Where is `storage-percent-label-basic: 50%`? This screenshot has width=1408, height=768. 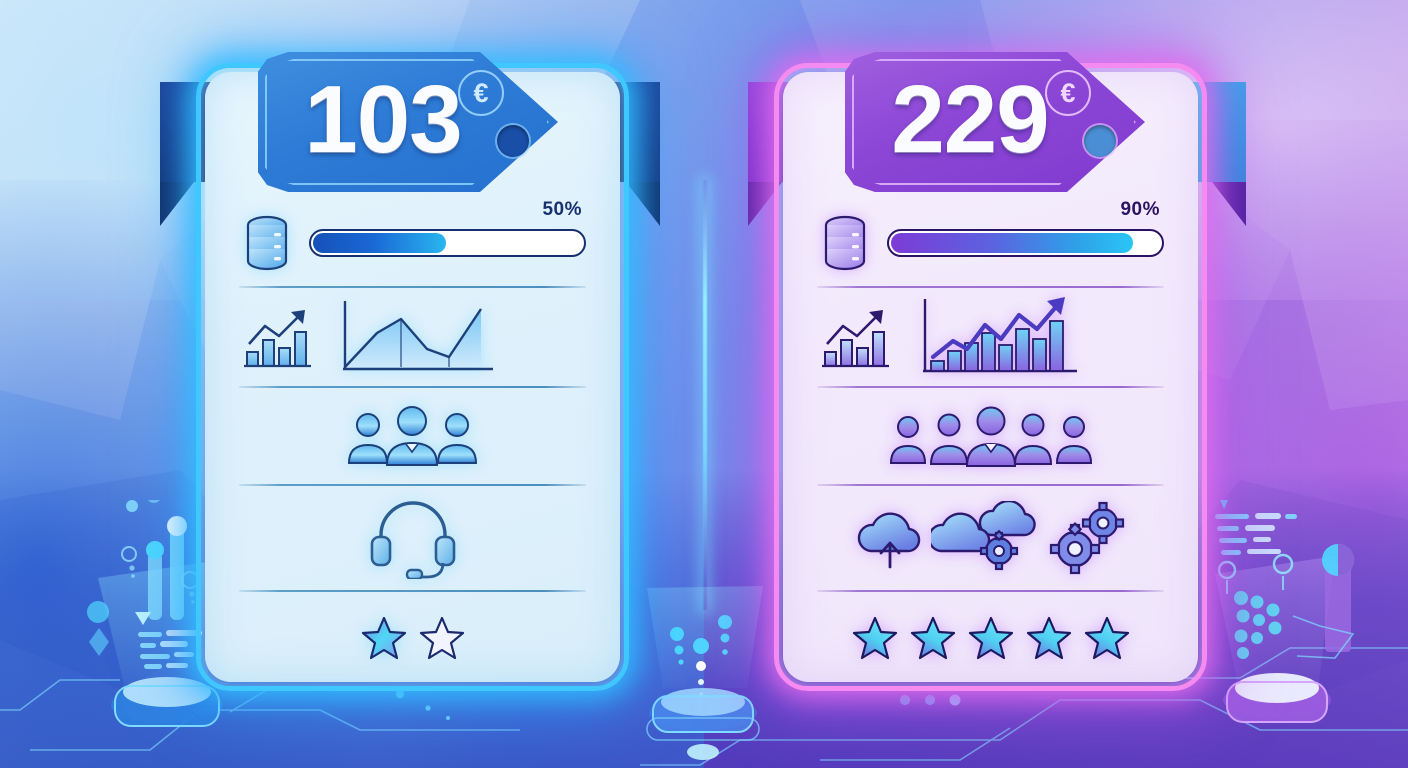
storage-percent-label-basic: 50% is located at coordinates (562, 209).